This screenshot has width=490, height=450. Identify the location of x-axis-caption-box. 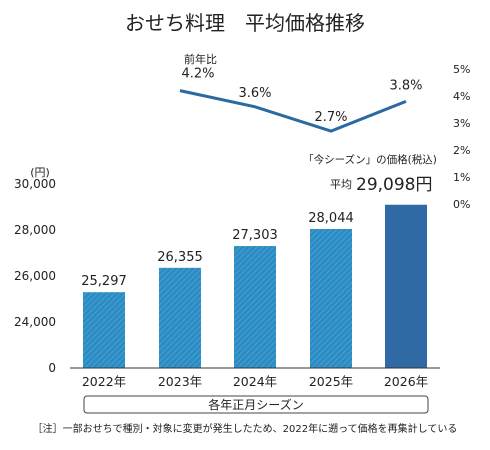
(256, 404).